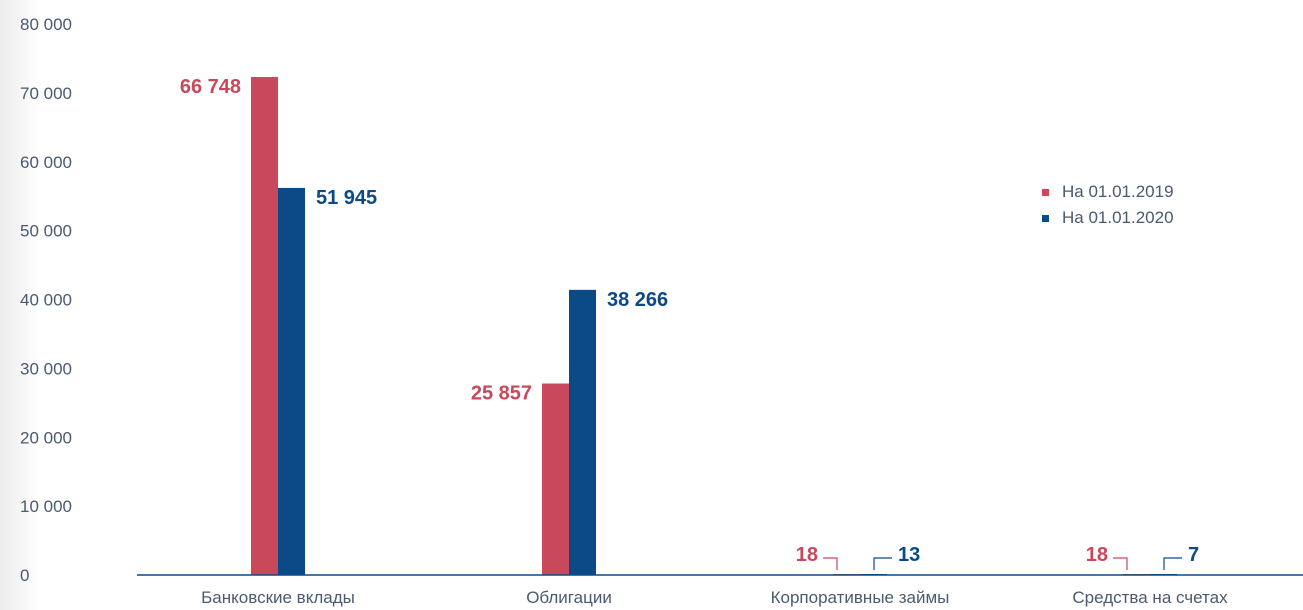 The height and width of the screenshot is (610, 1303). What do you see at coordinates (46, 368) in the screenshot?
I see `y-tick-label: 30 000` at bounding box center [46, 368].